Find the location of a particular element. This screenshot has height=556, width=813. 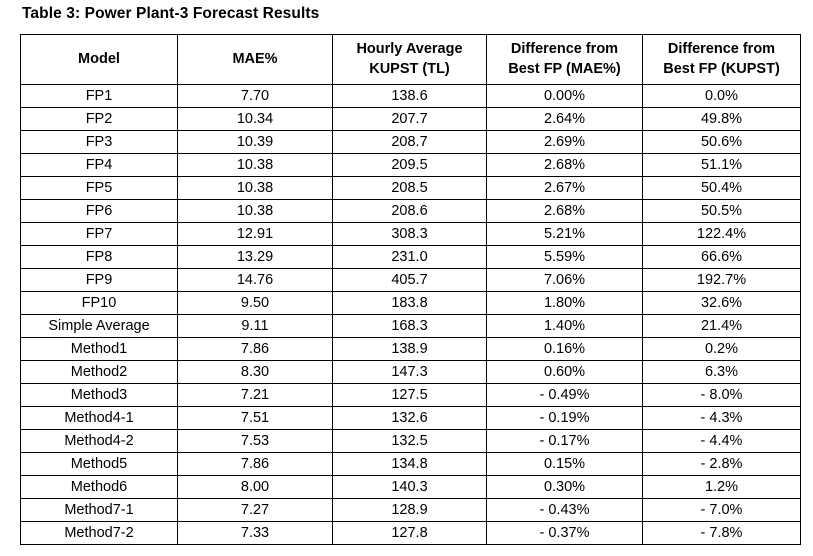

cell-mae: 14.76 is located at coordinates (255, 280).